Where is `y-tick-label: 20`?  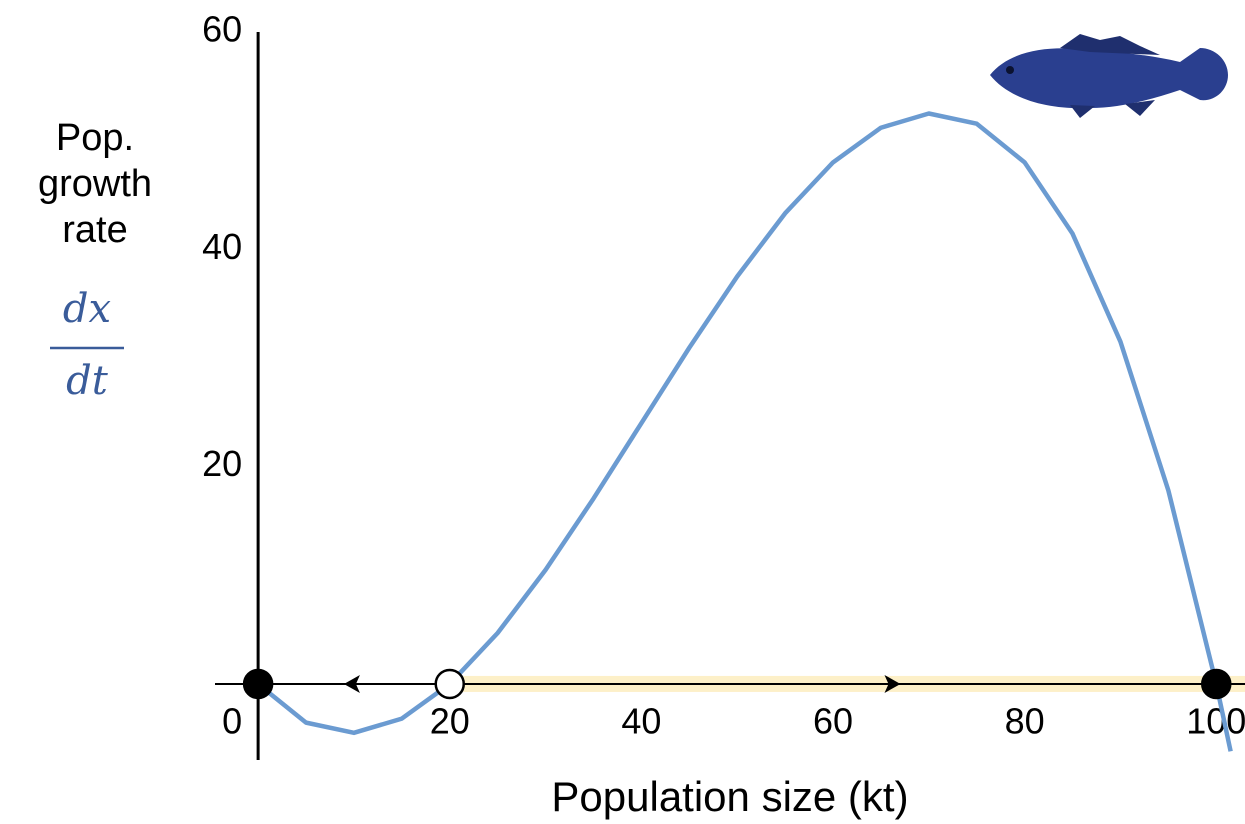
y-tick-label: 20 is located at coordinates (222, 463).